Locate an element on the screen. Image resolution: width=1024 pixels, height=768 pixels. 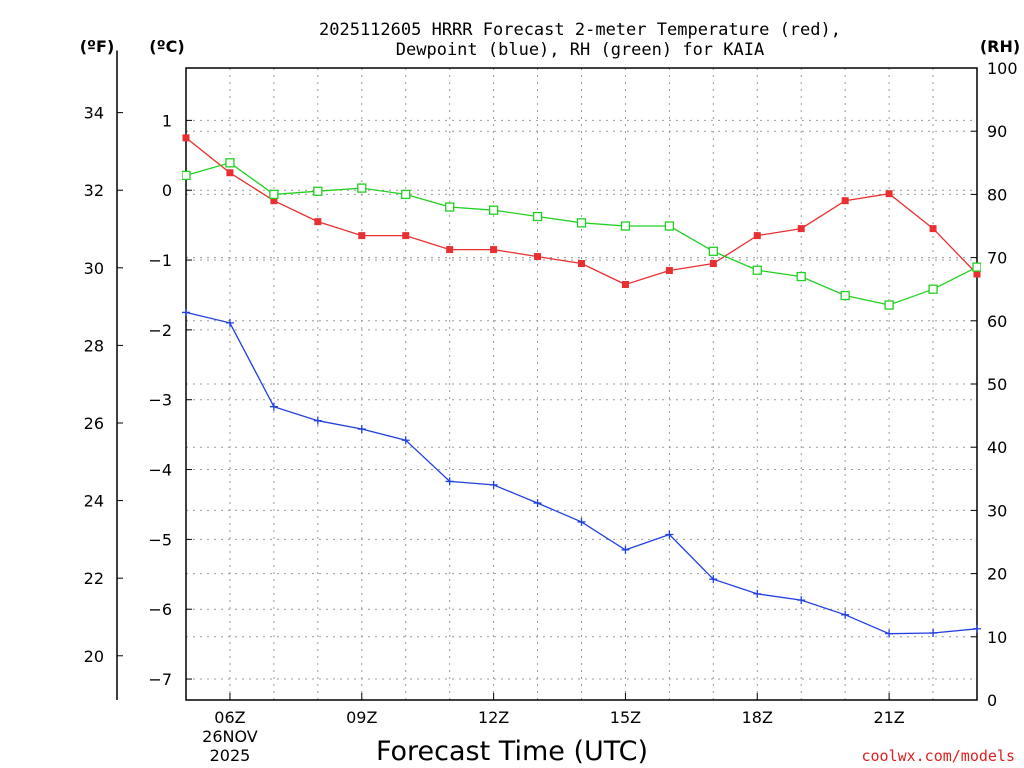
fahrenheit-tick-label: 34 is located at coordinates (94, 113).